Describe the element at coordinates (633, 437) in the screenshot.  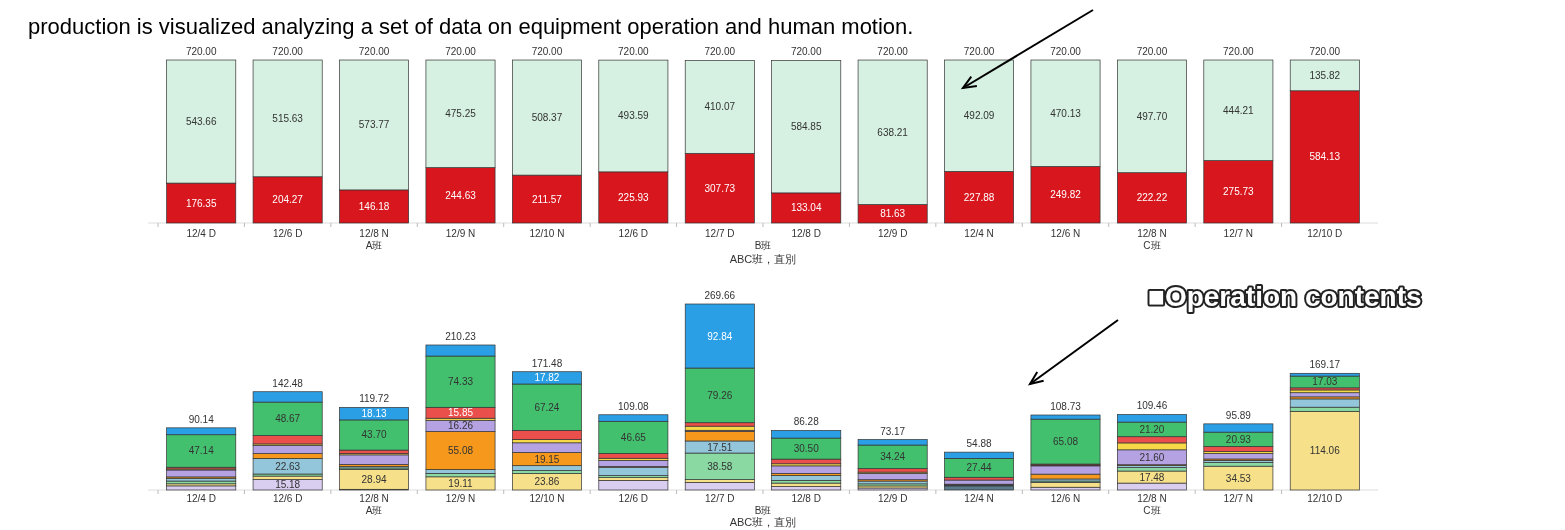
I see `data-label: 46.65` at that location.